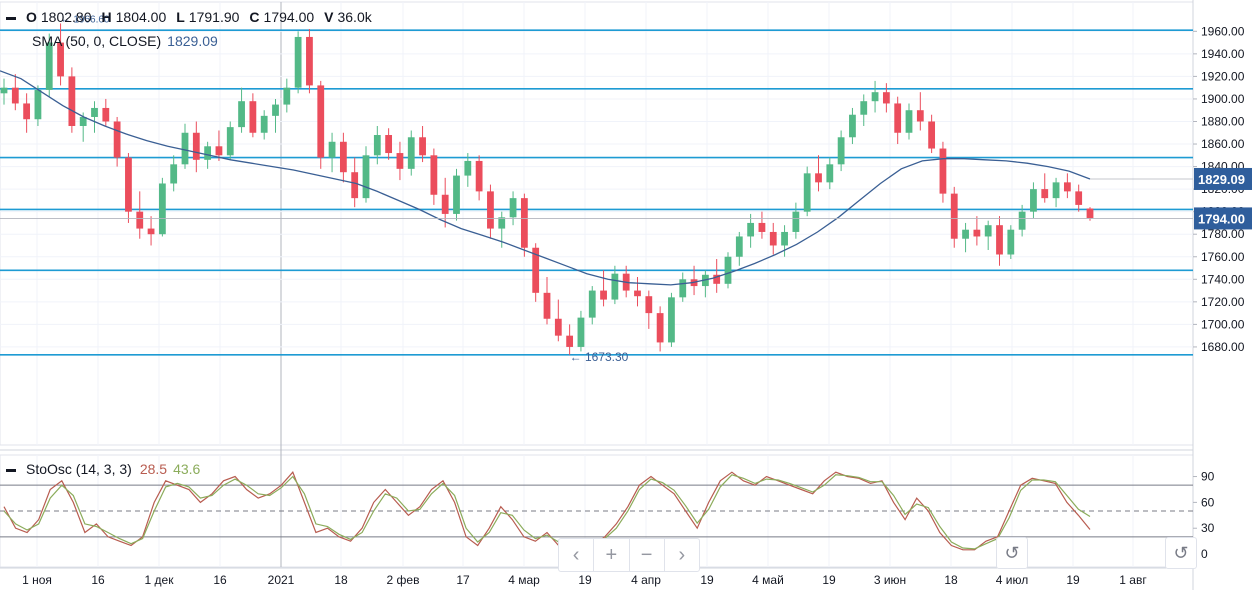 The width and height of the screenshot is (1252, 590). I want to click on reset-scale-button: ↺, so click(1181, 553).